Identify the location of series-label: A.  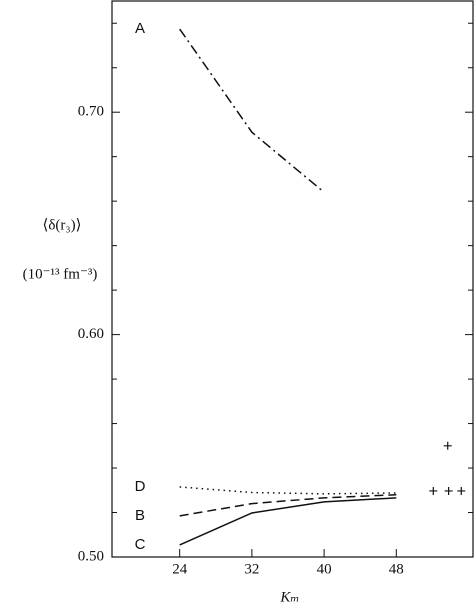
(140, 28).